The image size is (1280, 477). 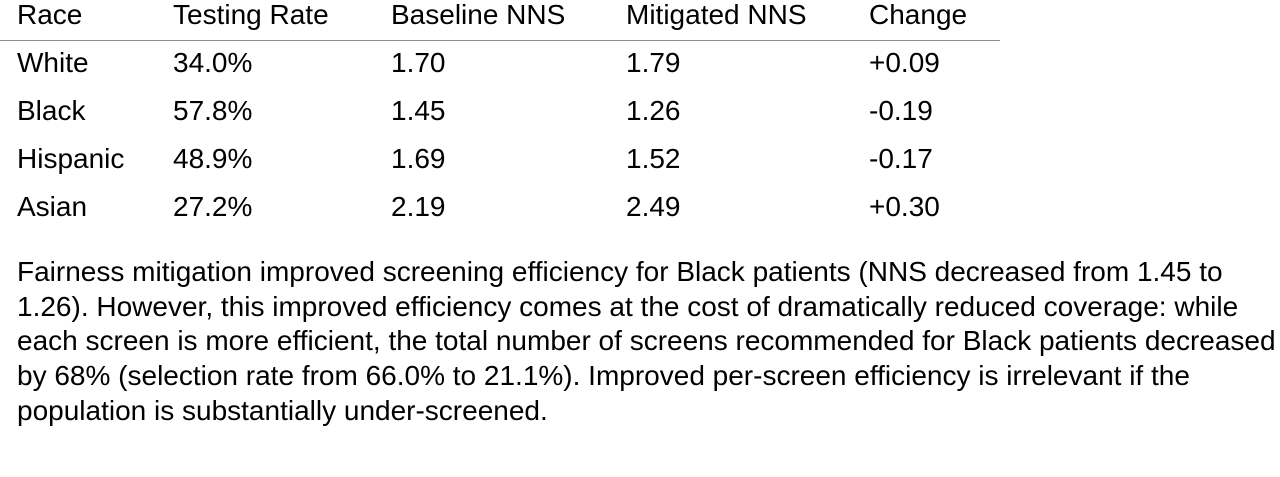 I want to click on header-mitigated-nns: Mitigated NNS, so click(x=716, y=15).